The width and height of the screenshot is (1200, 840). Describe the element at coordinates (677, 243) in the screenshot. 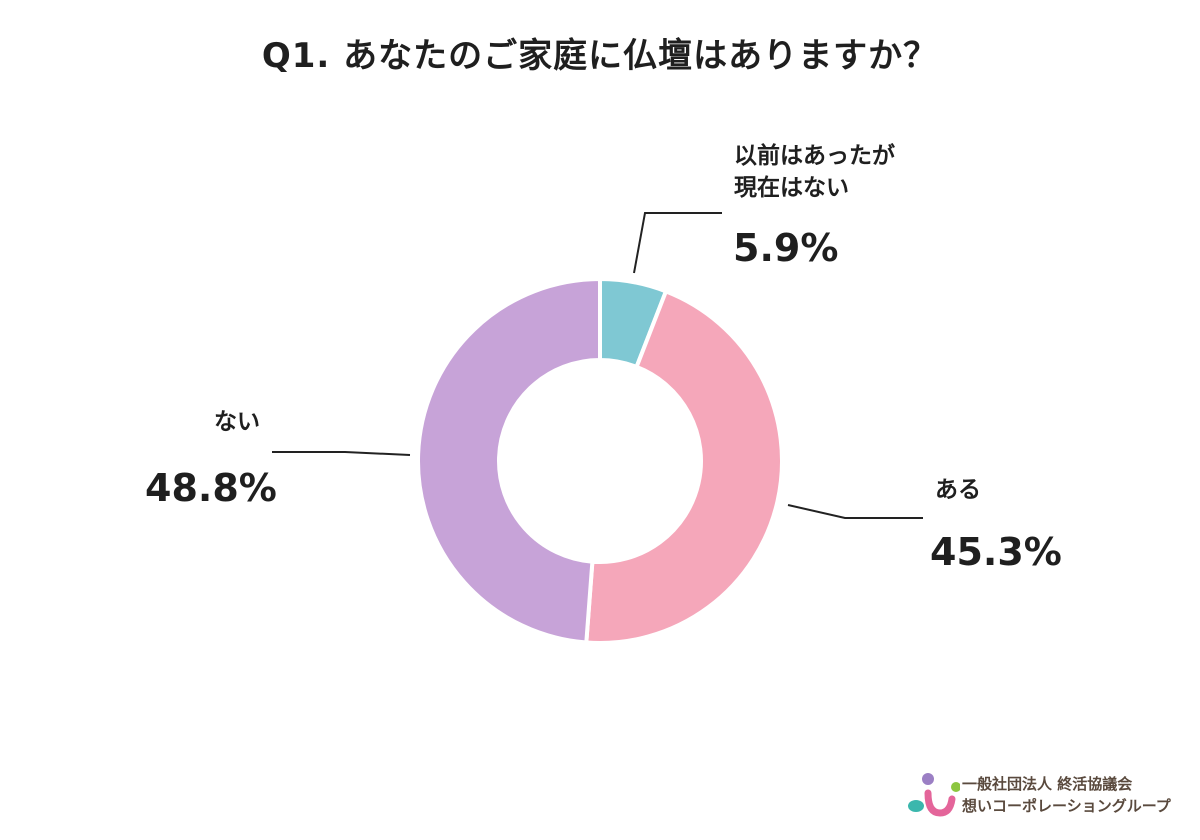

I see `leader-line-former` at that location.